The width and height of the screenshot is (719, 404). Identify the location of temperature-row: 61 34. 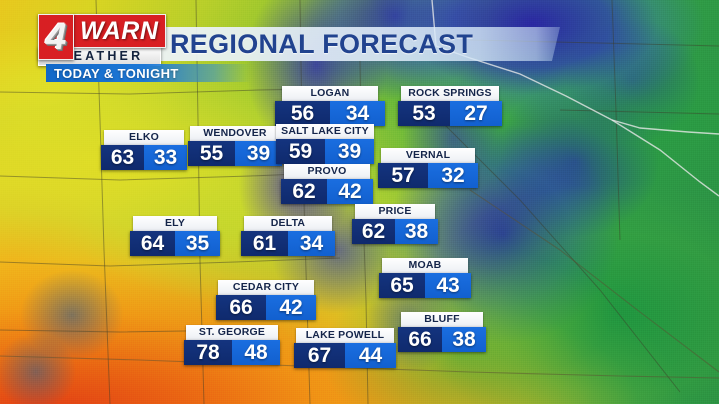
(288, 243).